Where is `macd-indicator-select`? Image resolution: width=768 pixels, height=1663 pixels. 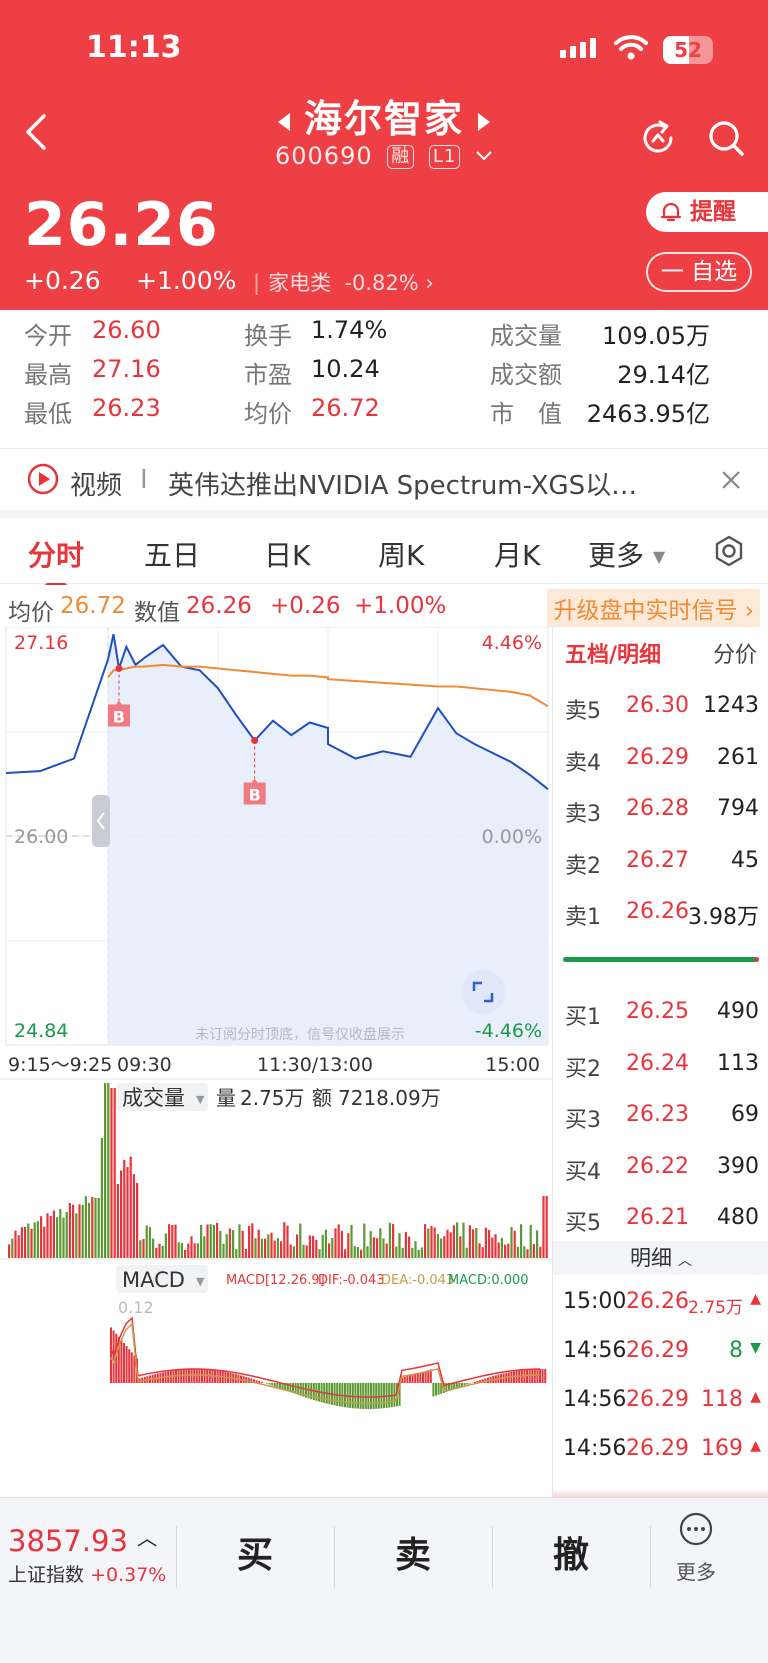
macd-indicator-select is located at coordinates (162, 1279).